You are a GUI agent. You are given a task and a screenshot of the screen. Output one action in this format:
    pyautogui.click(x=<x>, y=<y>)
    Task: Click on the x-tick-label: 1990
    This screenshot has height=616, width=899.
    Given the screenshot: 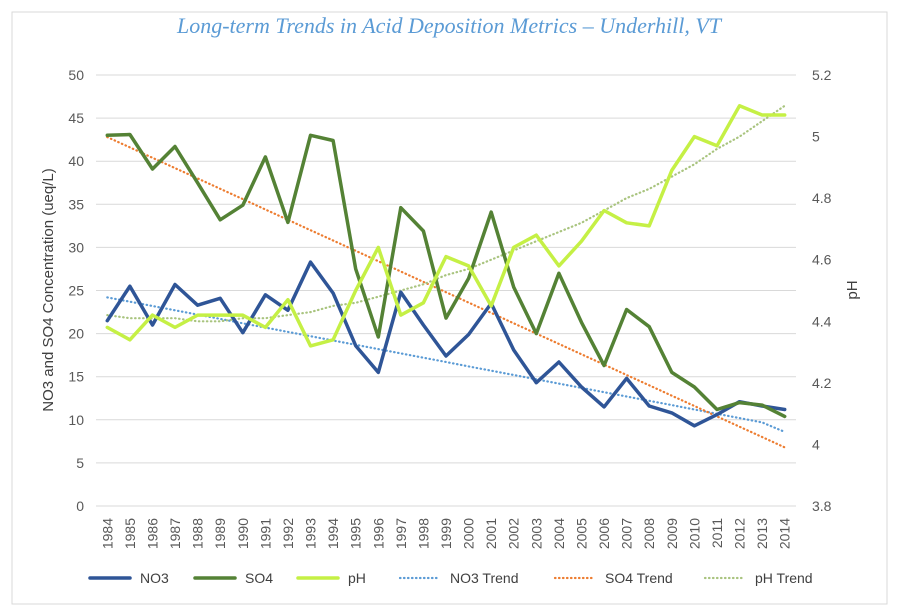 What is the action you would take?
    pyautogui.click(x=243, y=533)
    